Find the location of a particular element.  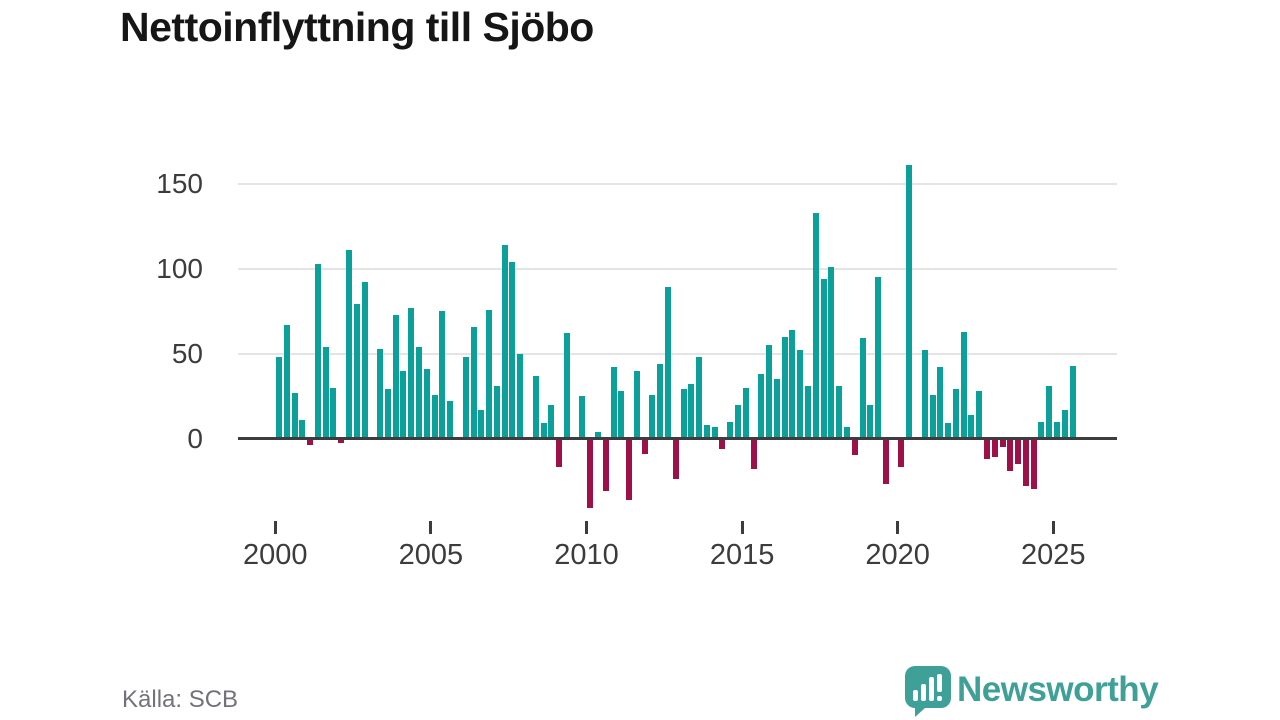

bar-2012-Q3 is located at coordinates (668, 362).